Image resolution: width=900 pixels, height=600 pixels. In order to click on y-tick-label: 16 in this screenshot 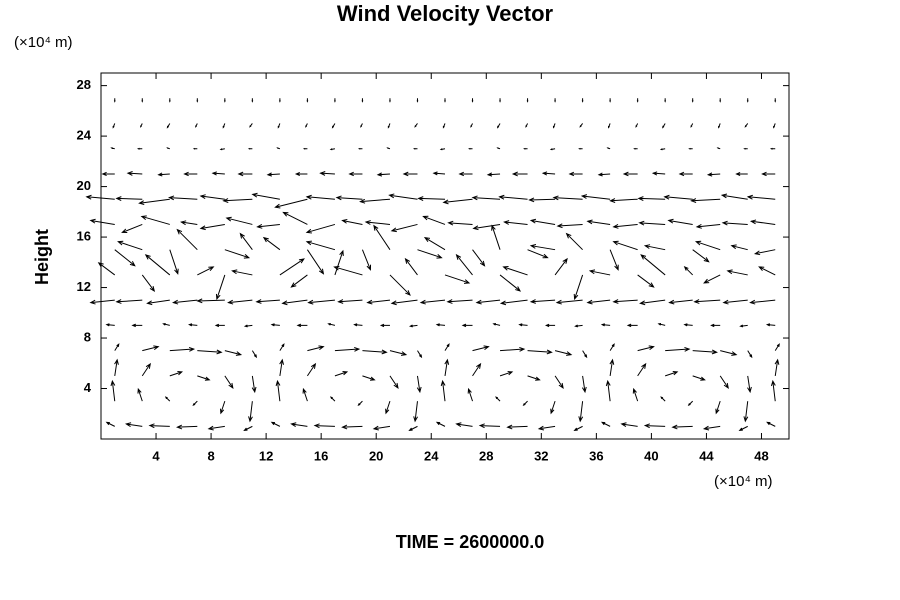, I will do `click(84, 236)`.